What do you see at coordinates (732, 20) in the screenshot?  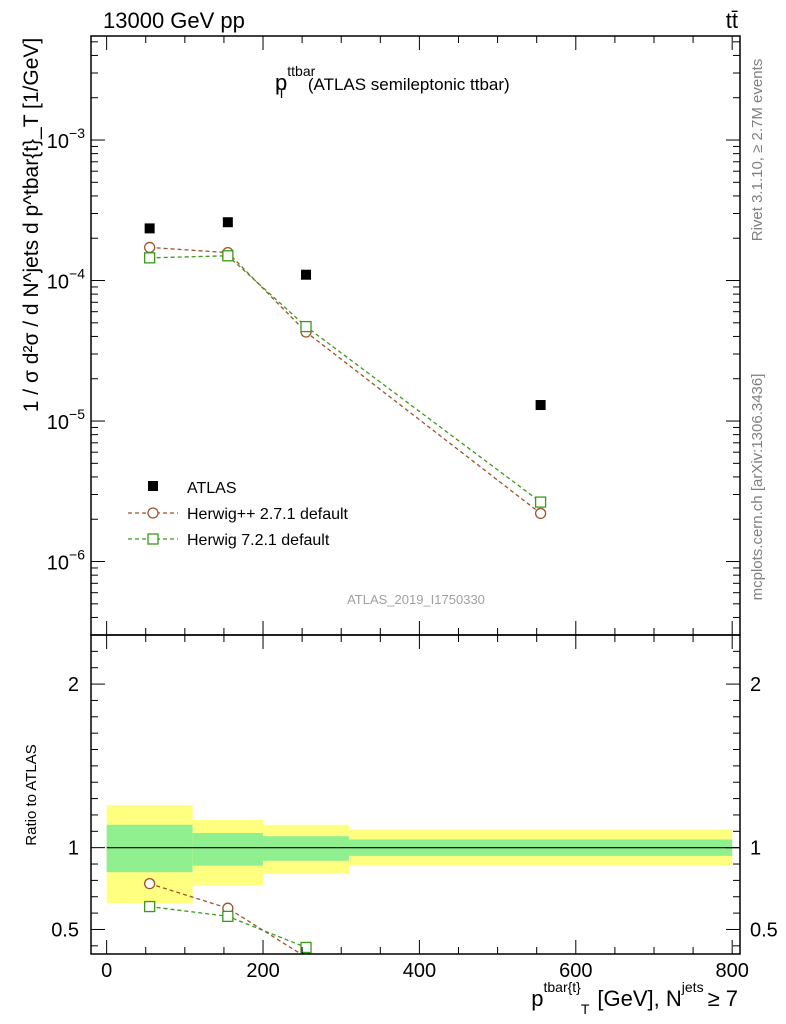 I see `process-label: tt̄` at bounding box center [732, 20].